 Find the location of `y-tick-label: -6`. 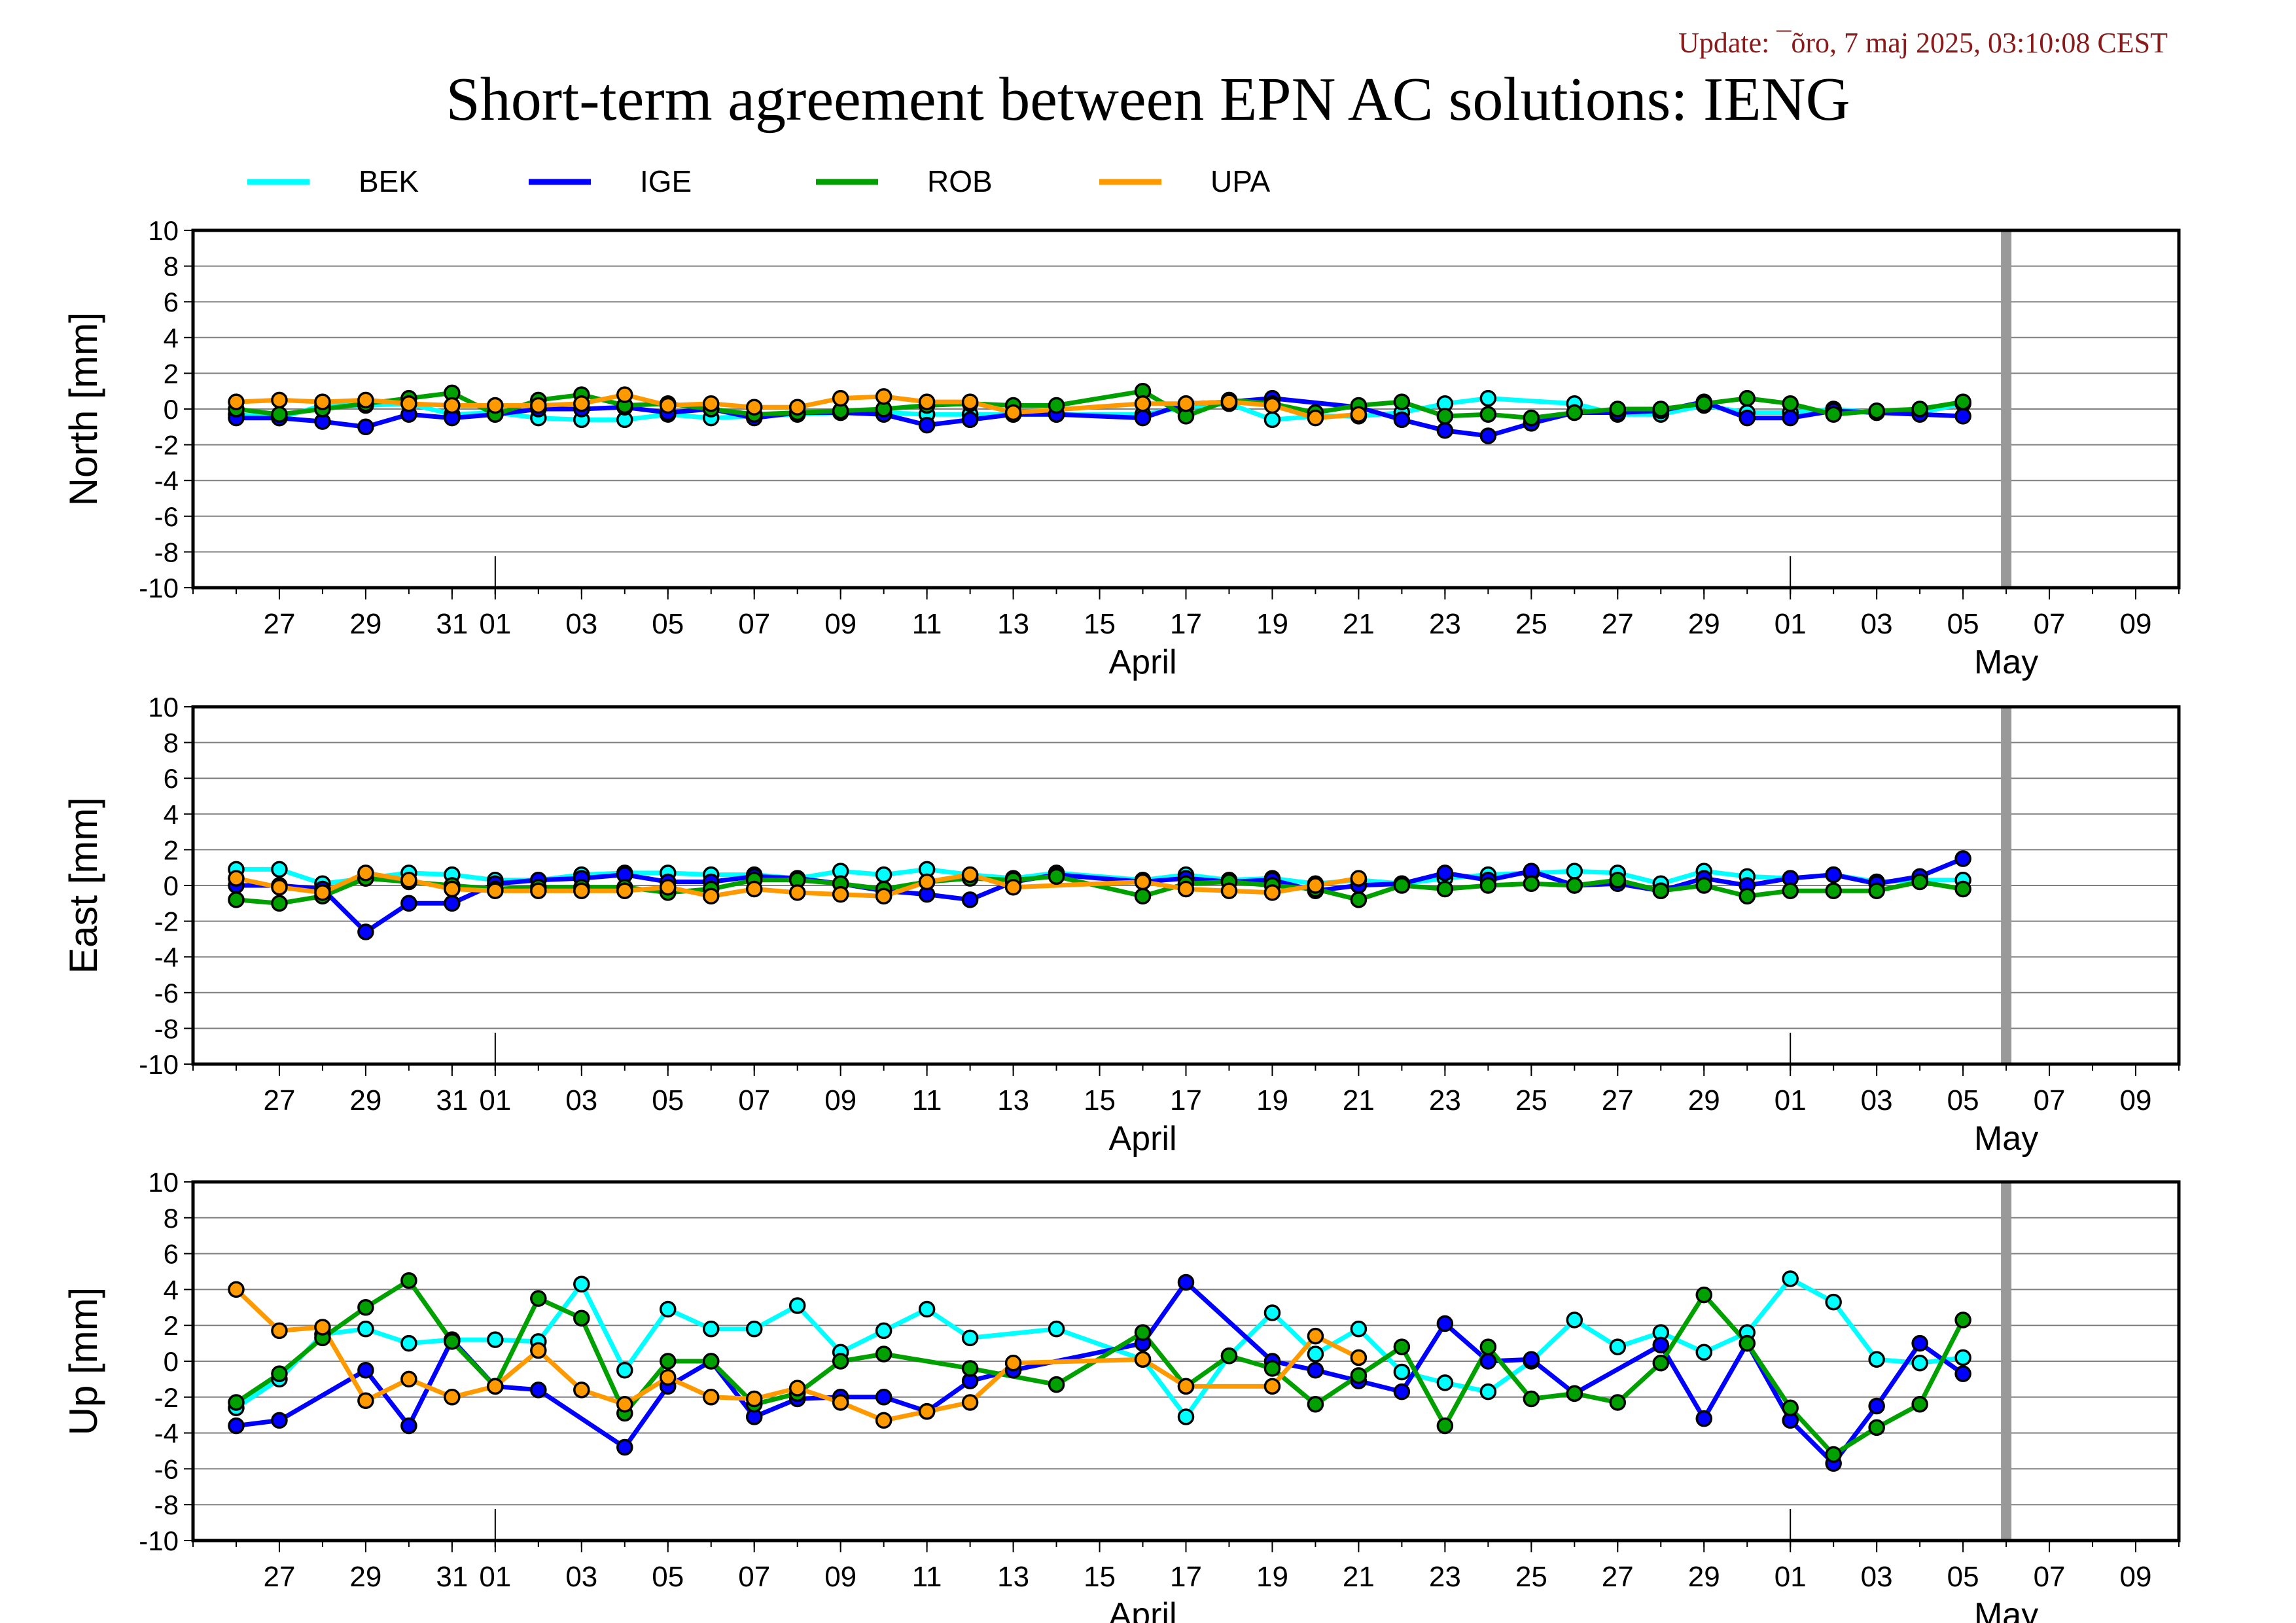

y-tick-label: -6 is located at coordinates (166, 1469).